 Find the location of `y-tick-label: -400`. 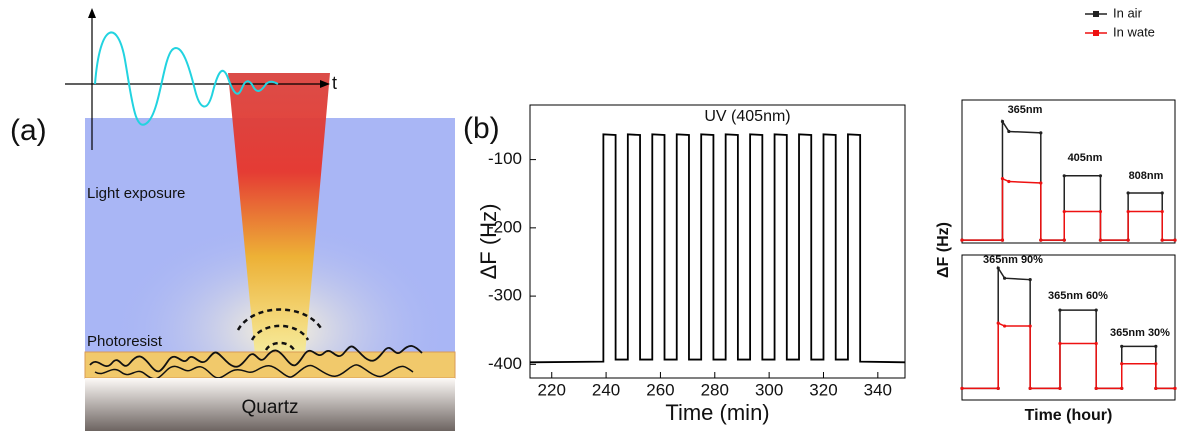

y-tick-label: -400 is located at coordinates (505, 363).